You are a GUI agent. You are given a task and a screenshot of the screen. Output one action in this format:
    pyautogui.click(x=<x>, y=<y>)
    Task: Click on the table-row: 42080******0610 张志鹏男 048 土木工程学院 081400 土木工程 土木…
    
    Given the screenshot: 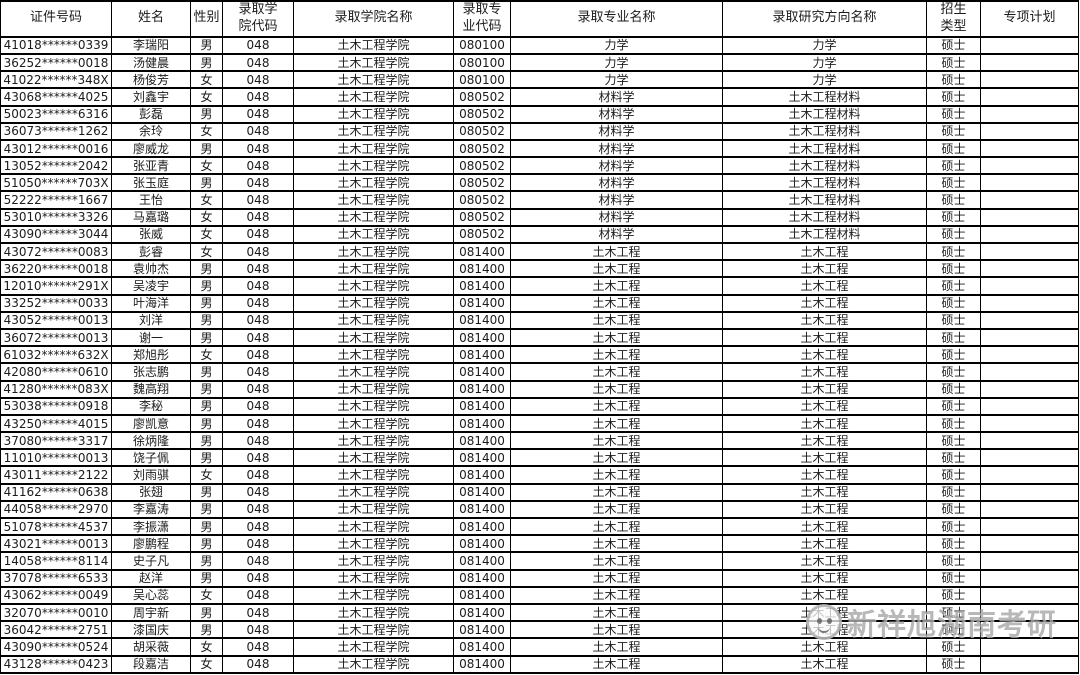 What is the action you would take?
    pyautogui.click(x=539, y=372)
    